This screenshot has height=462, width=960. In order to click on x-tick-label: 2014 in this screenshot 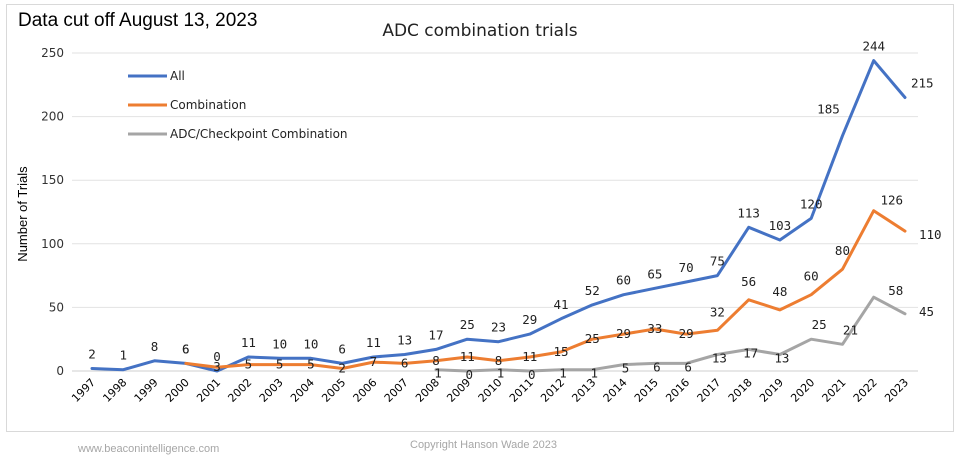, I will do `click(615, 390)`.